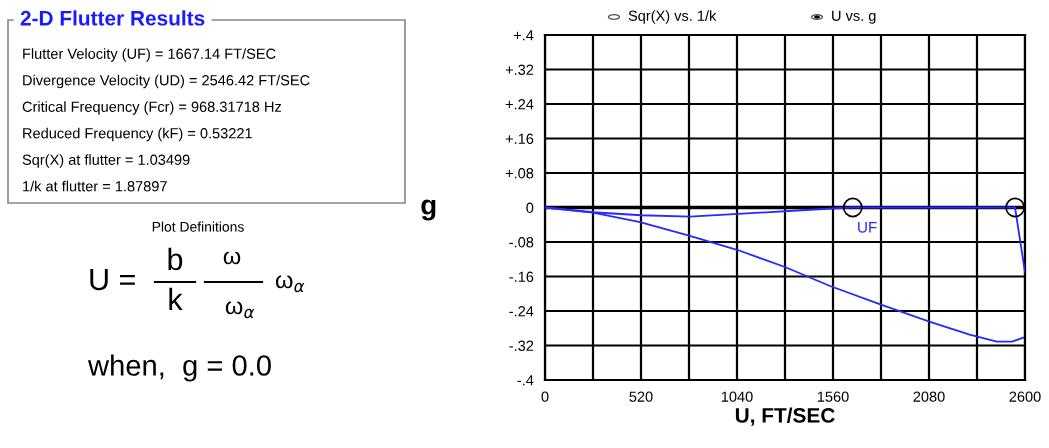 The height and width of the screenshot is (448, 1049). What do you see at coordinates (149, 55) in the screenshot?
I see `text: Flutter Velocity (UF) = 1667.14 FT/SEC` at bounding box center [149, 55].